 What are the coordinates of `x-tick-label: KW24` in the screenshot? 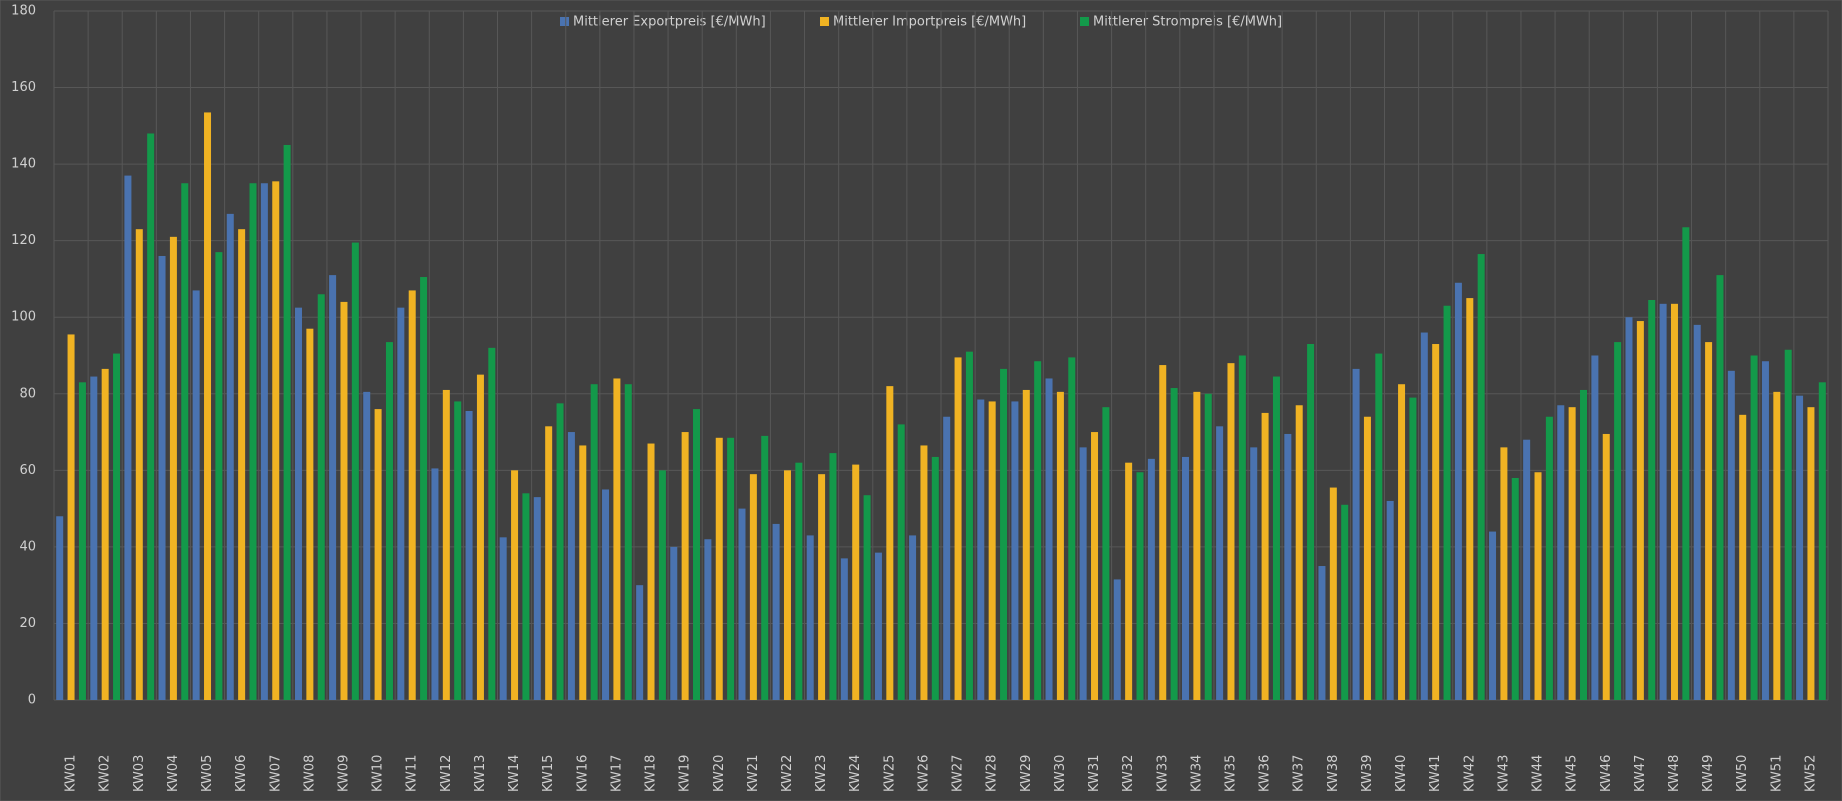 It's located at (855, 773).